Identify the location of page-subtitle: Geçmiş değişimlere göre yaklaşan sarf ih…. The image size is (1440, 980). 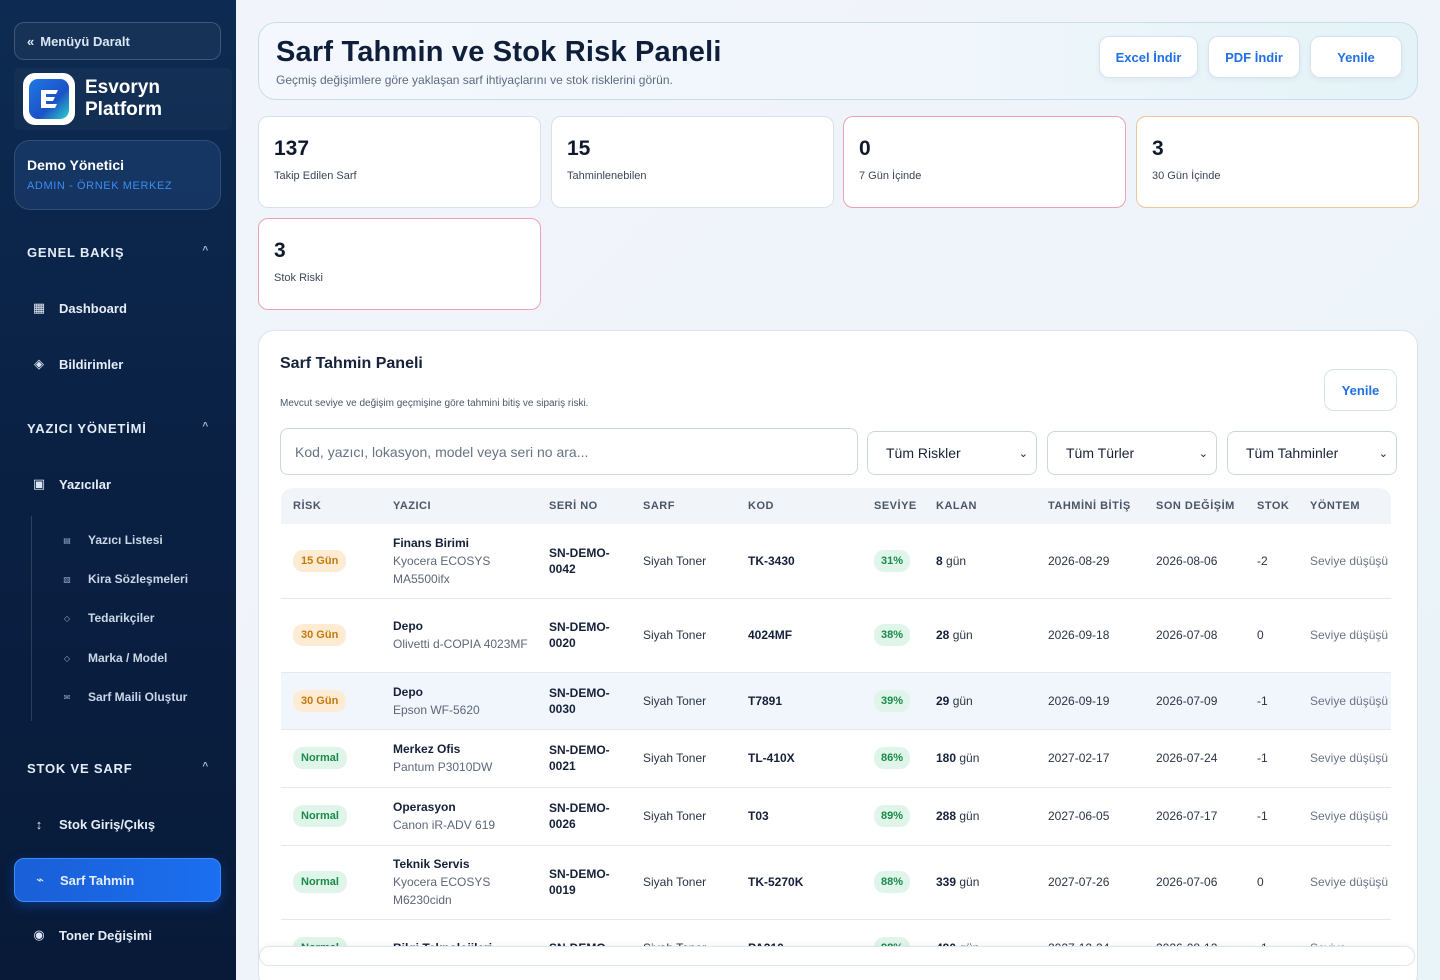
(474, 80).